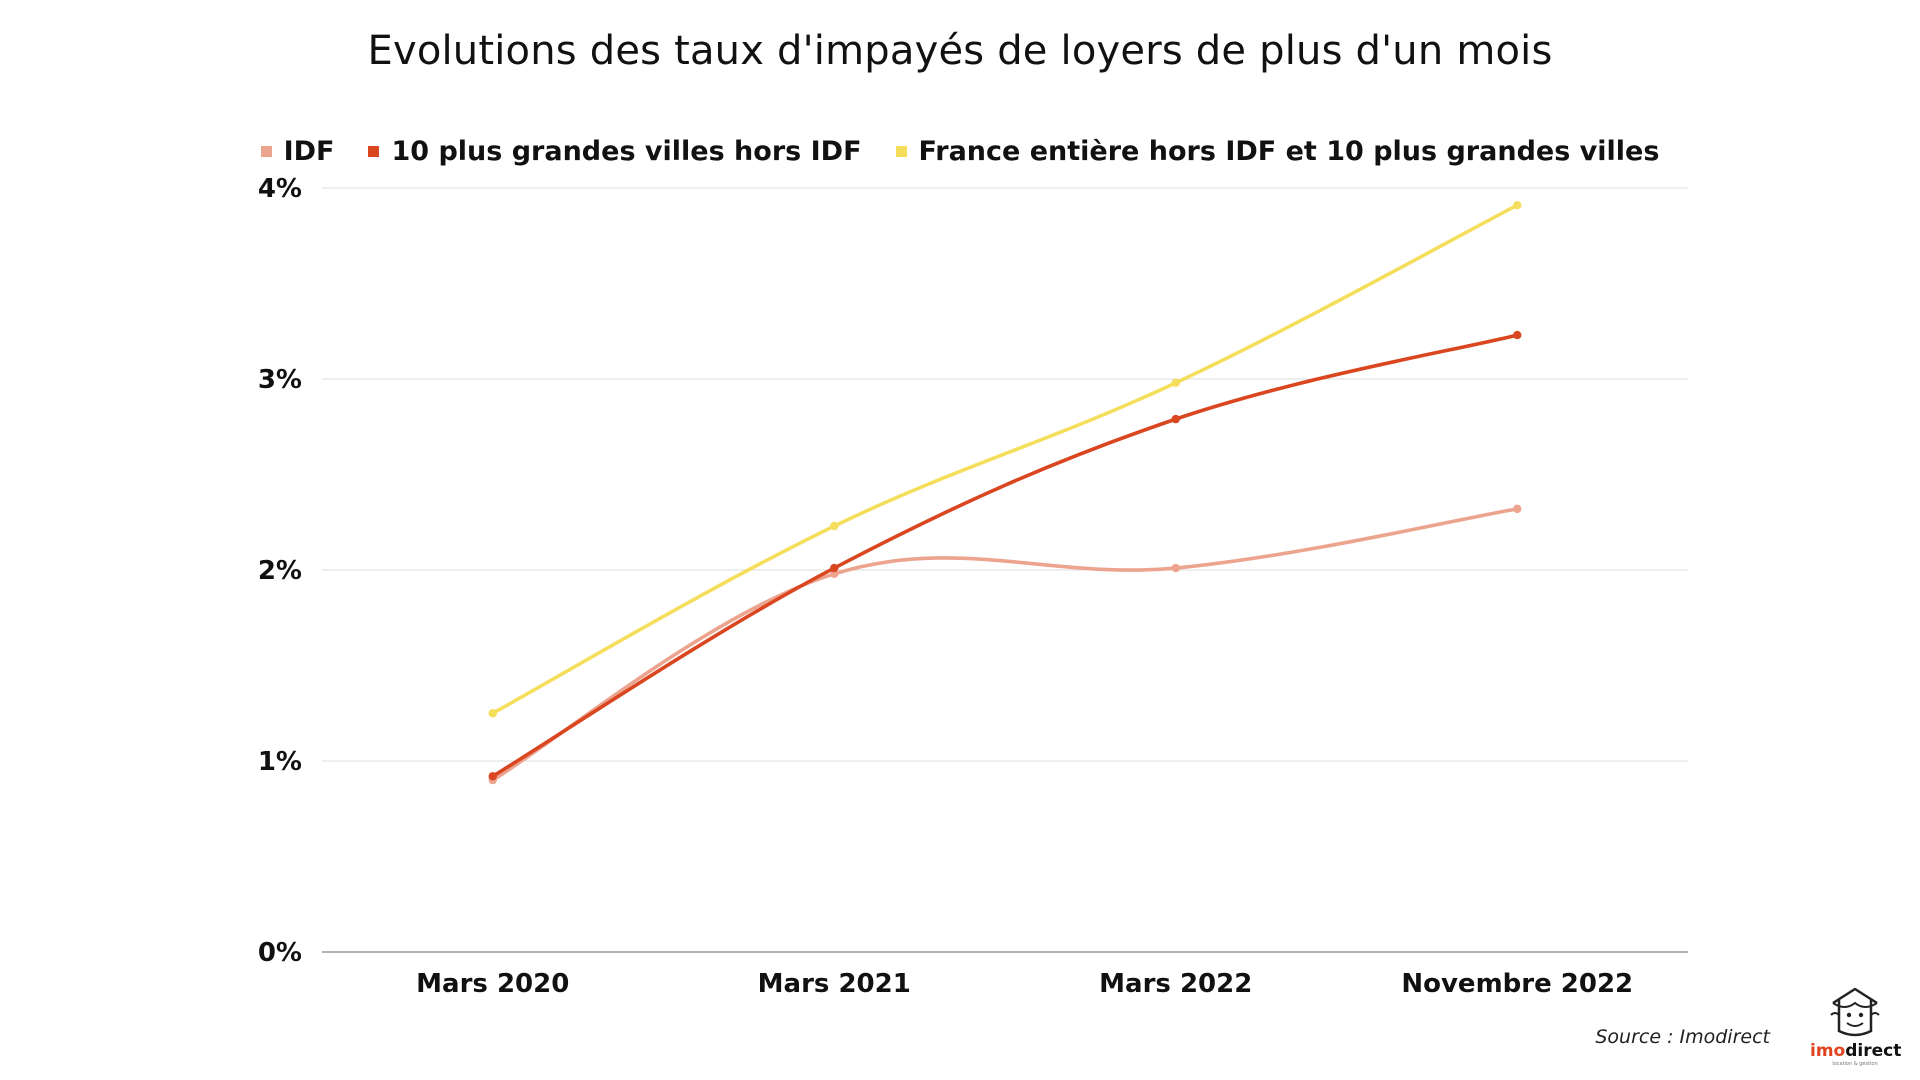 This screenshot has height=1080, width=1920. What do you see at coordinates (1175, 984) in the screenshot?
I see `x-tick-label: Mars 2022` at bounding box center [1175, 984].